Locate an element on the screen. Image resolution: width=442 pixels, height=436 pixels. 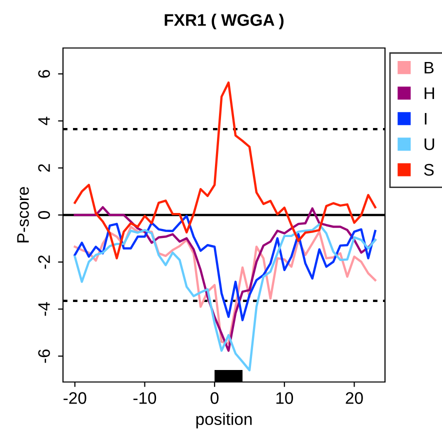
x-tick-label: 20 is located at coordinates (354, 398).